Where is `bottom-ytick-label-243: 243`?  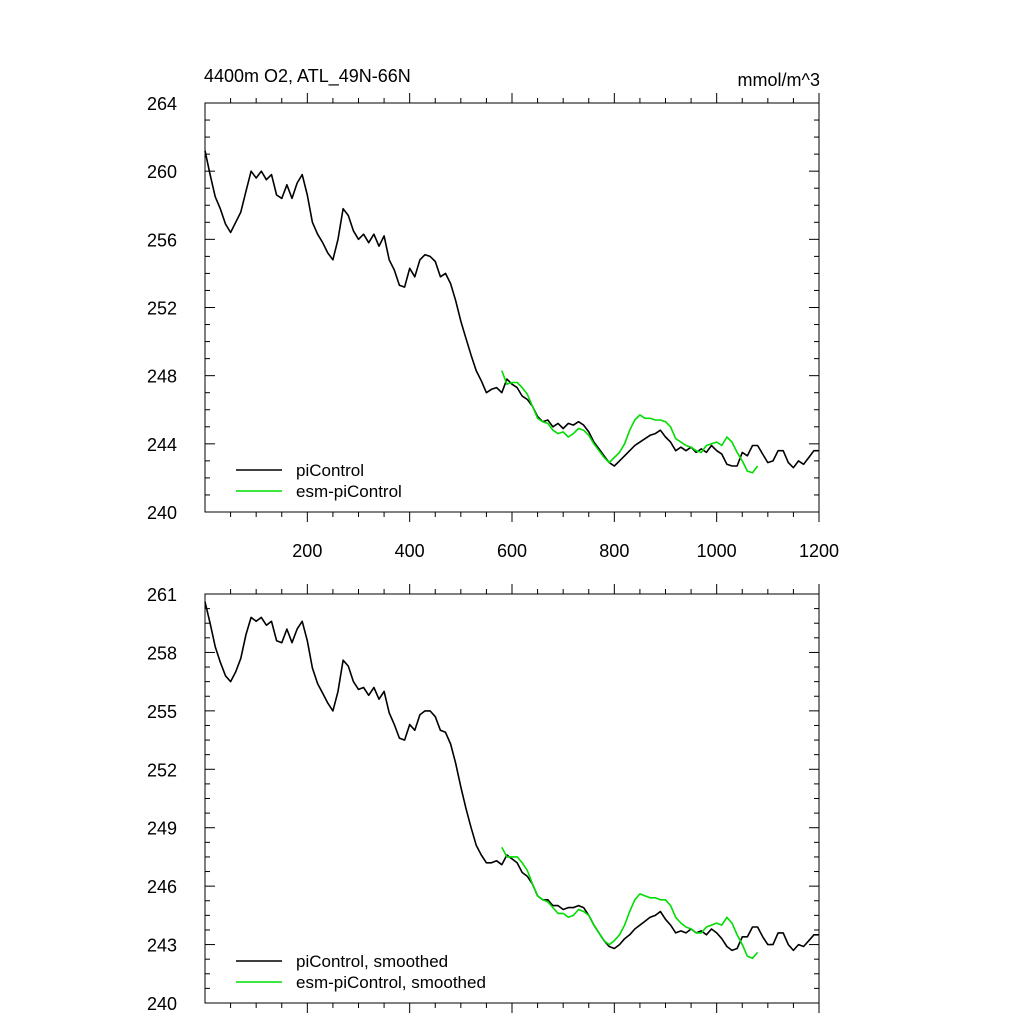
bottom-ytick-label-243: 243 is located at coordinates (162, 946).